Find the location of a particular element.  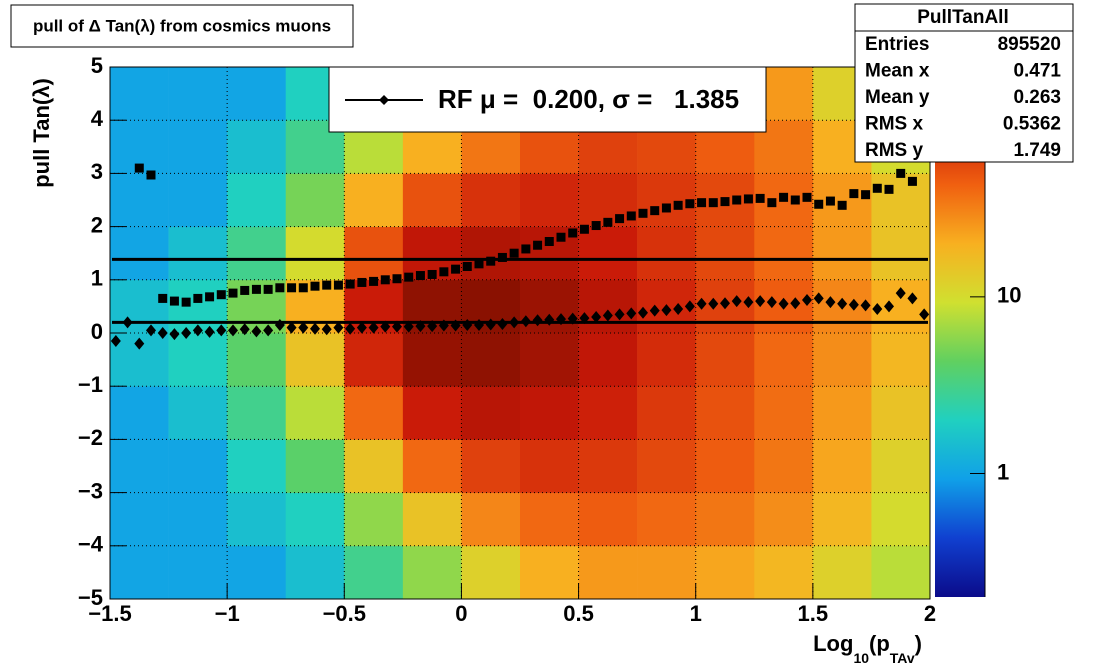

title-box is located at coordinates (182, 26).